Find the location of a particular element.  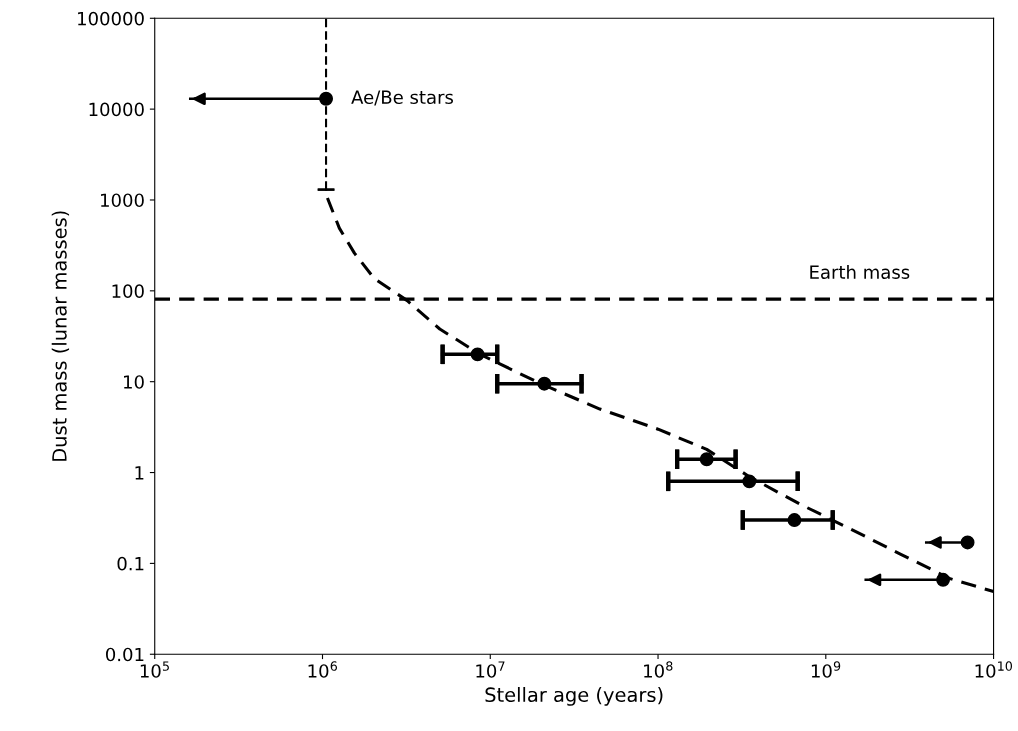

x-tick-label: 10$^{5}$ is located at coordinates (154, 669).